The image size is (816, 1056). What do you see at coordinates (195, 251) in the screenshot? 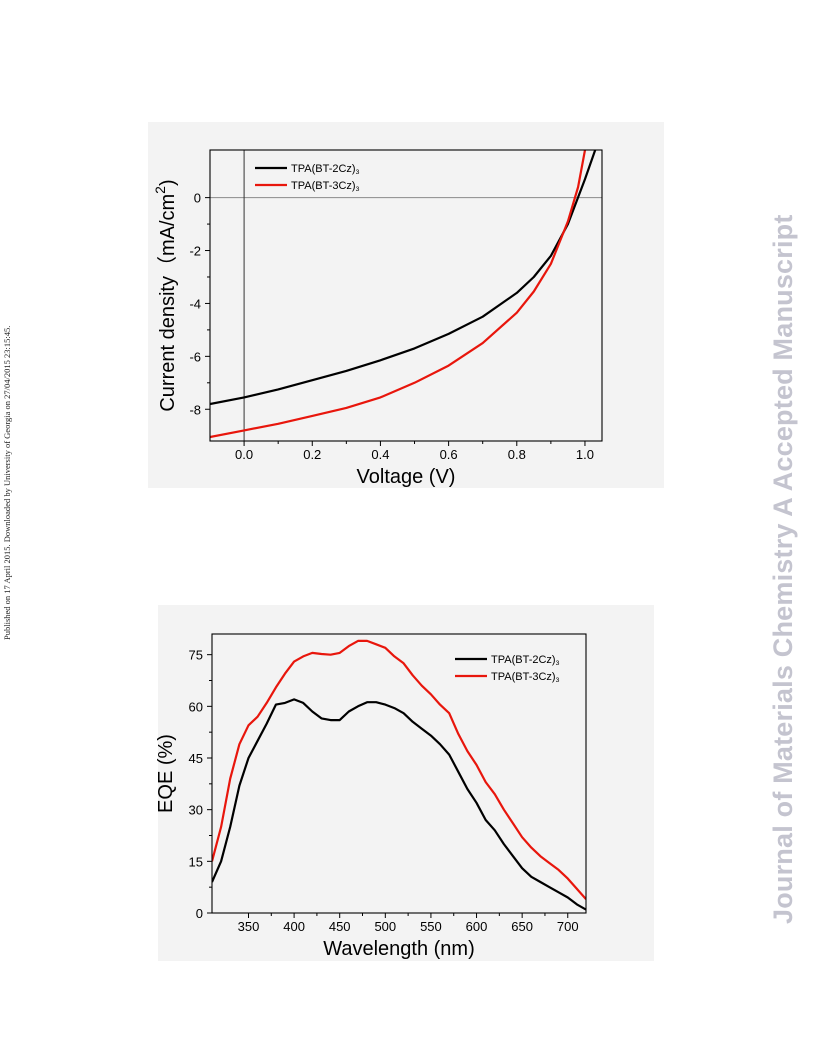
I see `y-tick-label: -2` at bounding box center [195, 251].